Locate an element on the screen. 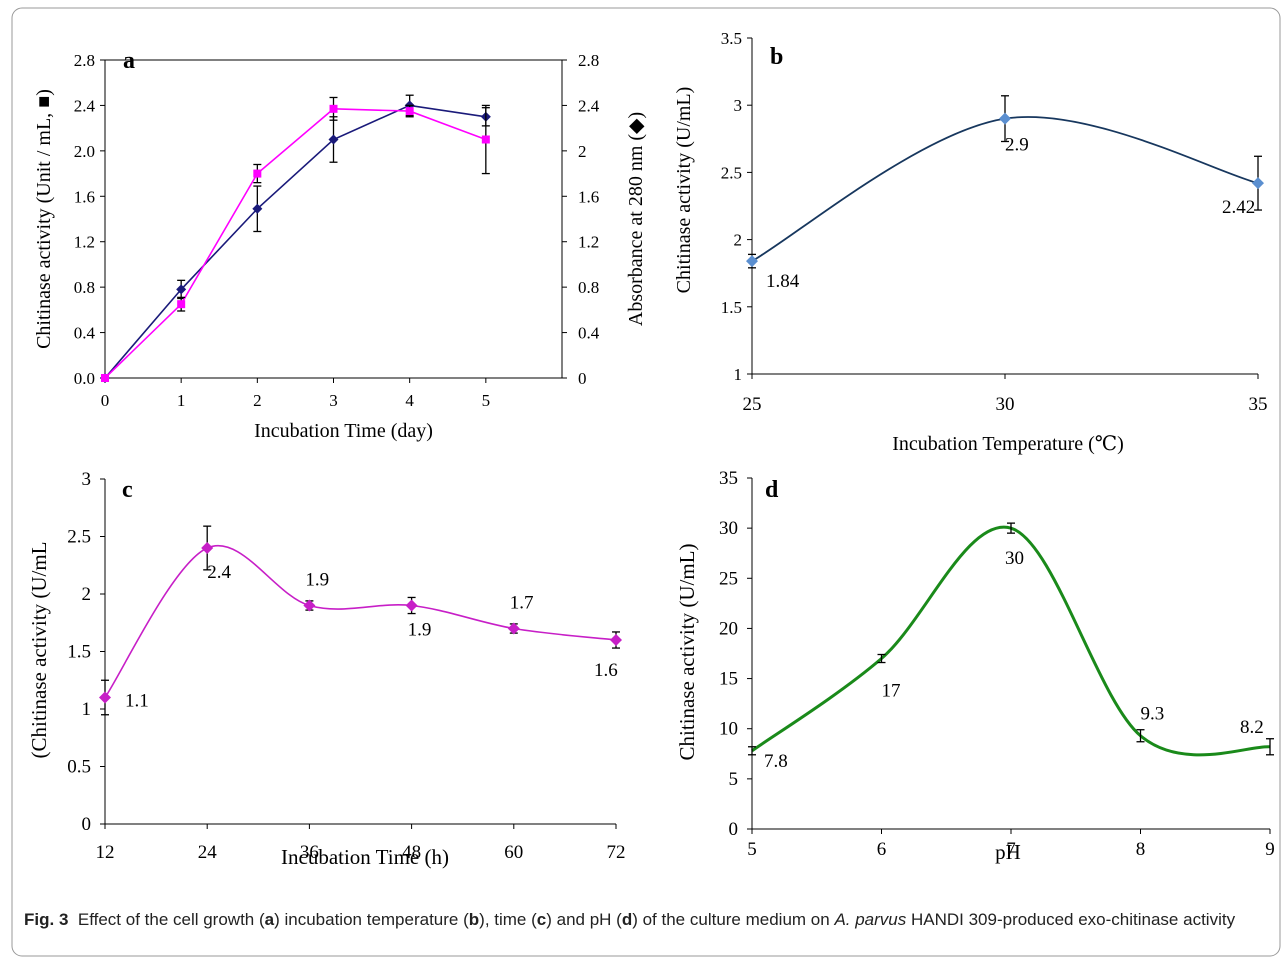  chart-d-data-label: 7.8 is located at coordinates (776, 761).